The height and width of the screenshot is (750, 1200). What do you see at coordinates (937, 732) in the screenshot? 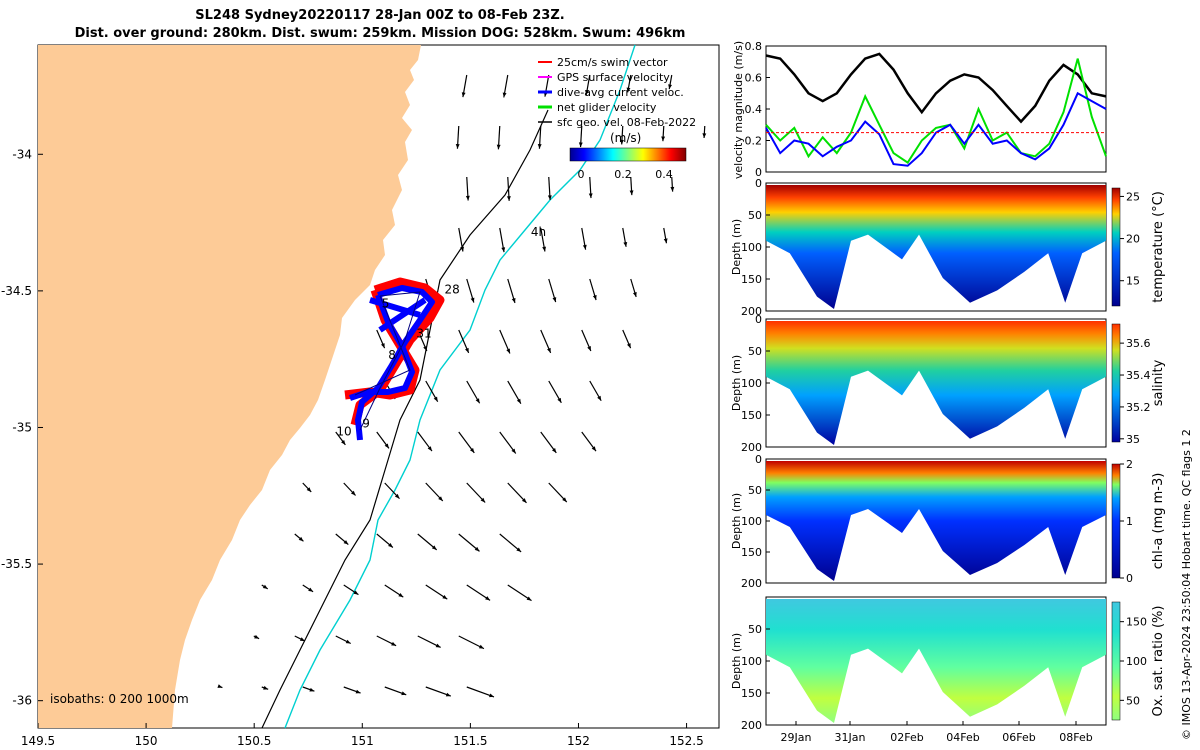
I see `time-axis-ticks: 29Jan 31Jan 02Feb 04Feb 06Feb 08Feb` at bounding box center [937, 732].